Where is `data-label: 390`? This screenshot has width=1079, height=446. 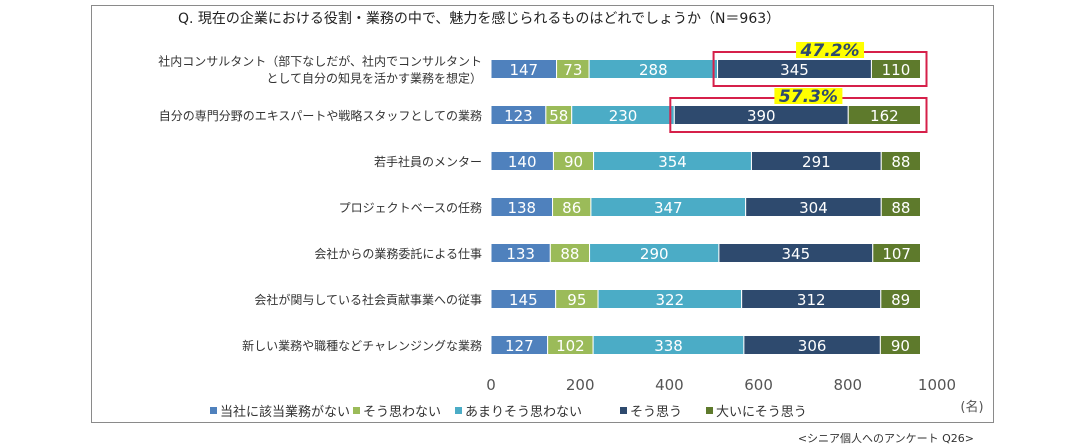 data-label: 390 is located at coordinates (761, 116).